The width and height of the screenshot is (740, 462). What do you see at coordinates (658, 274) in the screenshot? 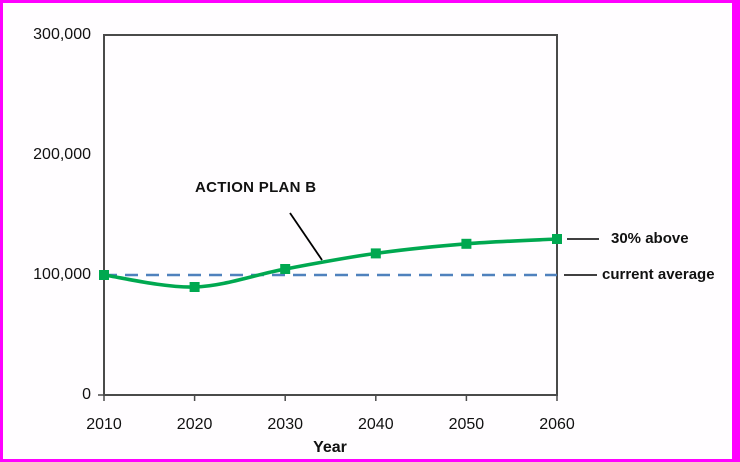
I see `reference-line-annotation: current average` at bounding box center [658, 274].